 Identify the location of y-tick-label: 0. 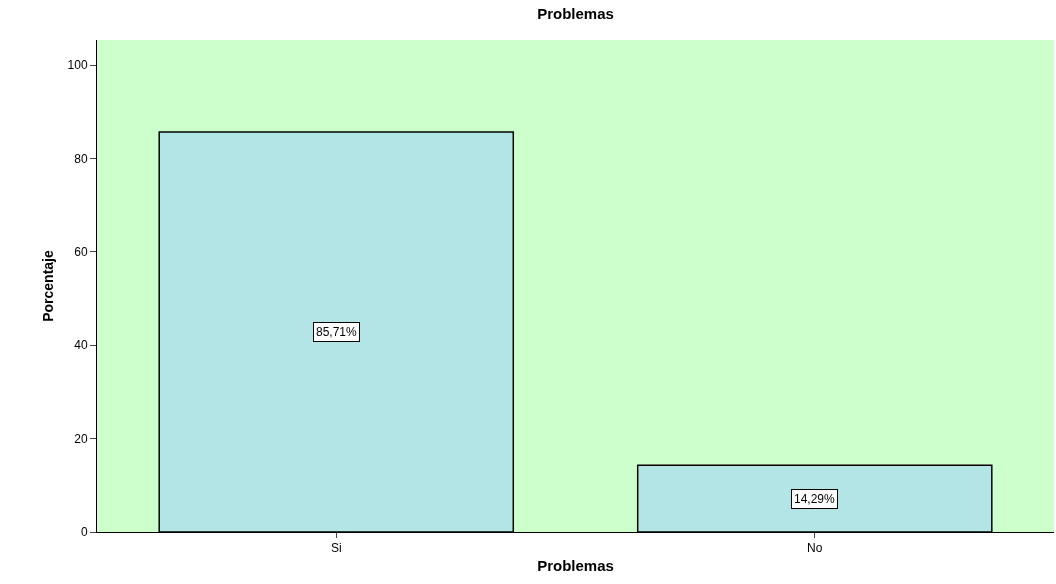
(84, 532).